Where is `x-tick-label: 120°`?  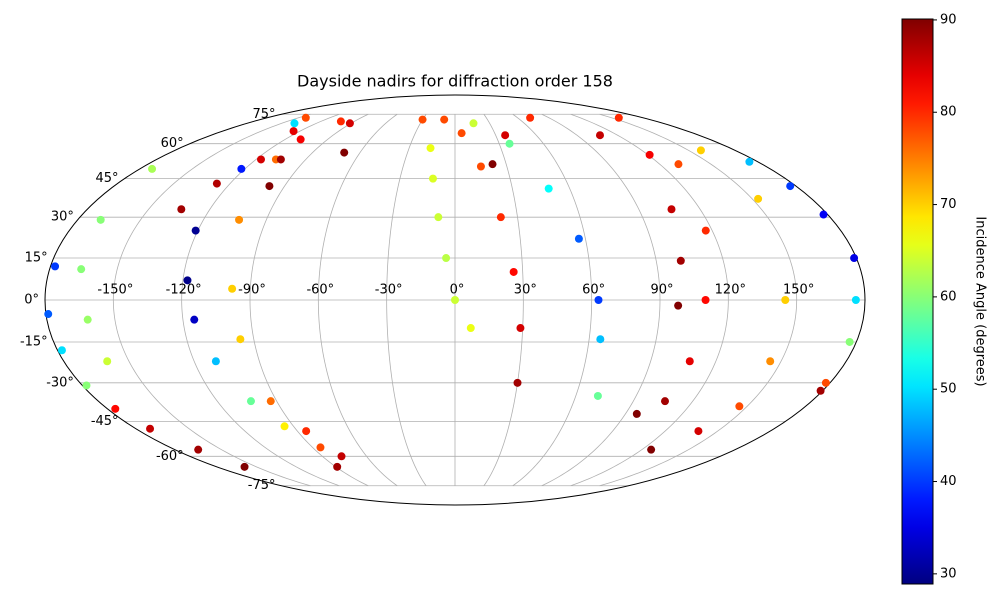 x-tick-label: 120° is located at coordinates (730, 290).